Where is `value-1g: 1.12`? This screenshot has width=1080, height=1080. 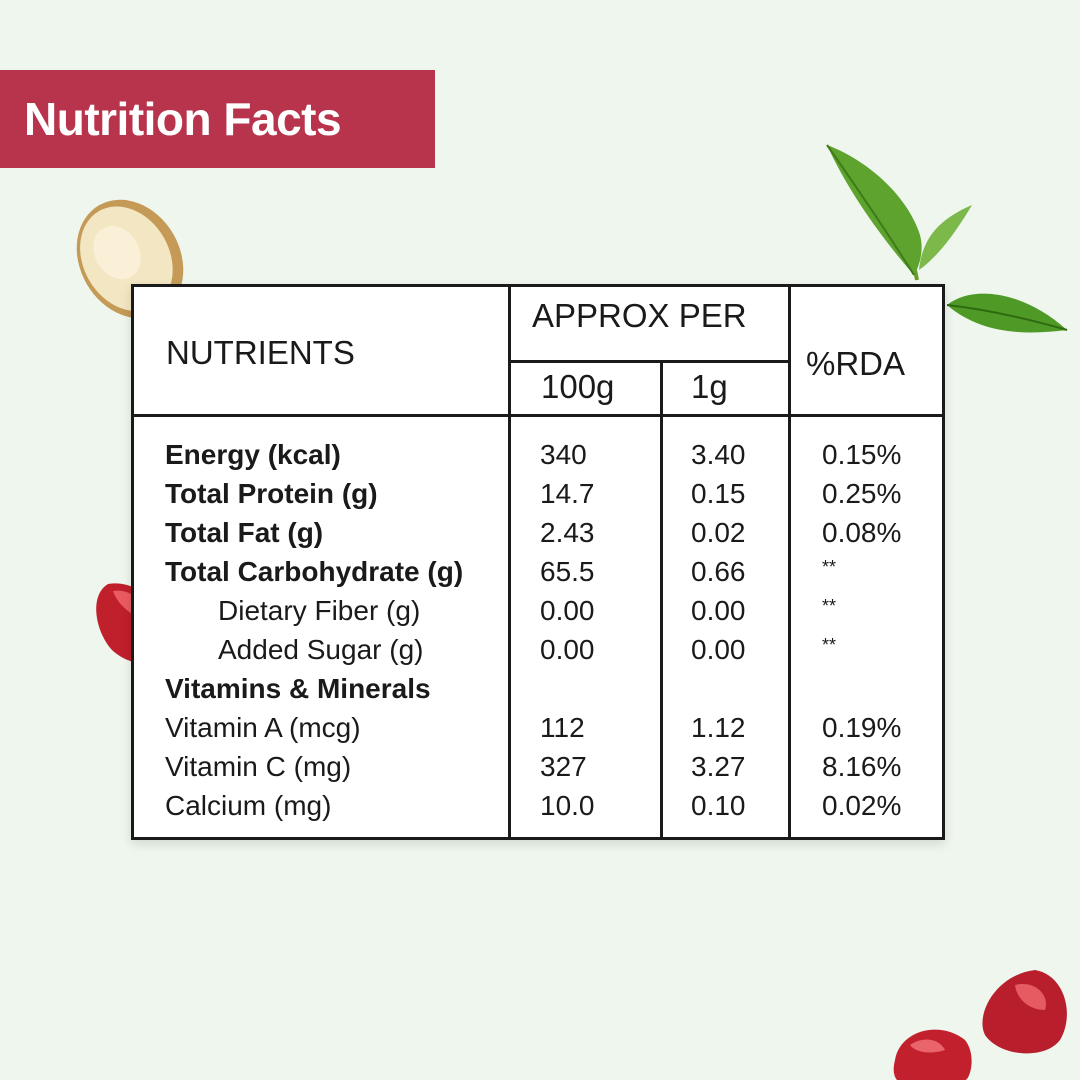 value-1g: 1.12 is located at coordinates (718, 727).